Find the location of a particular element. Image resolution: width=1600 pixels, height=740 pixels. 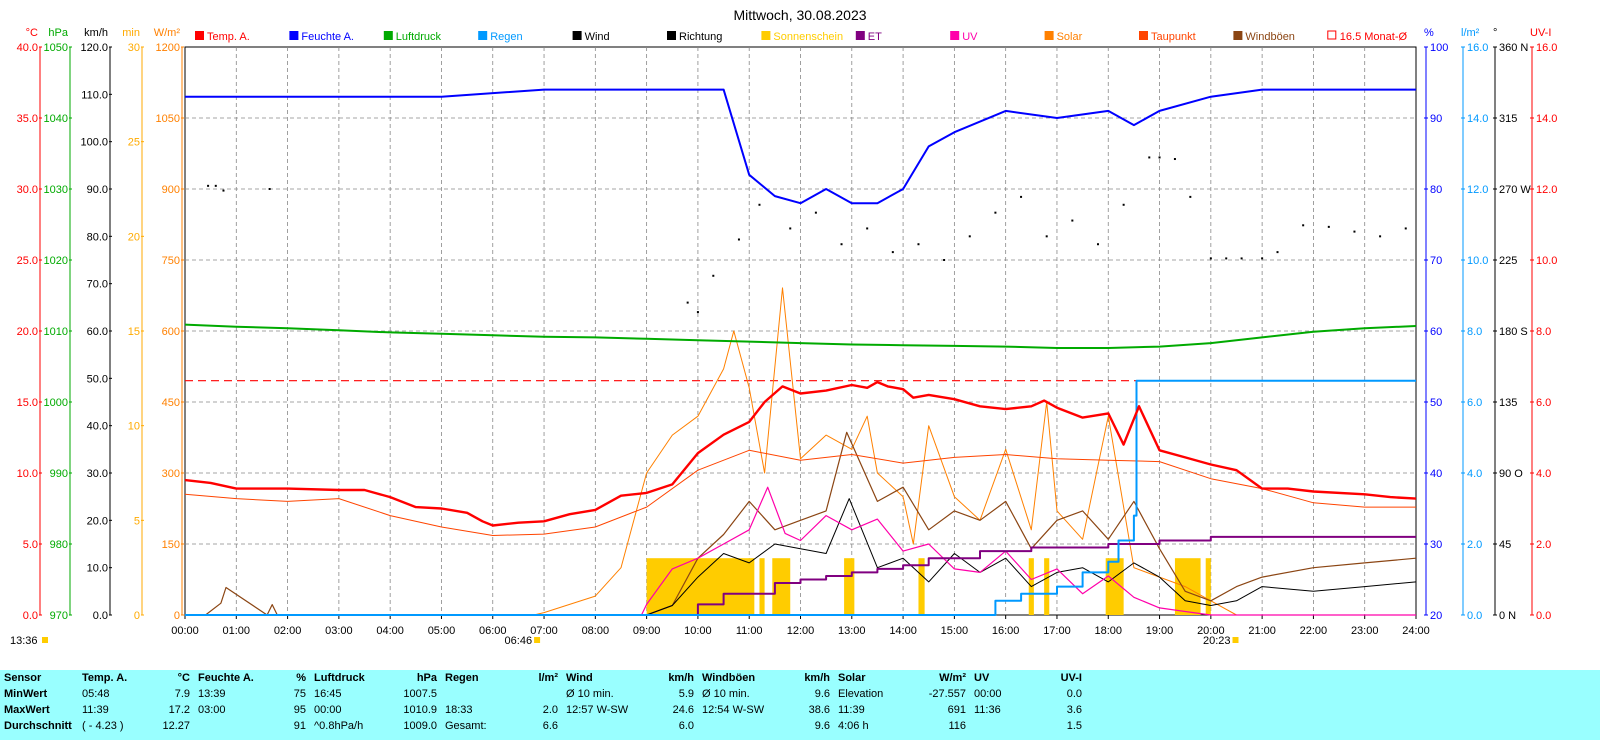

axis-tick-label: 100 is located at coordinates (1439, 48).